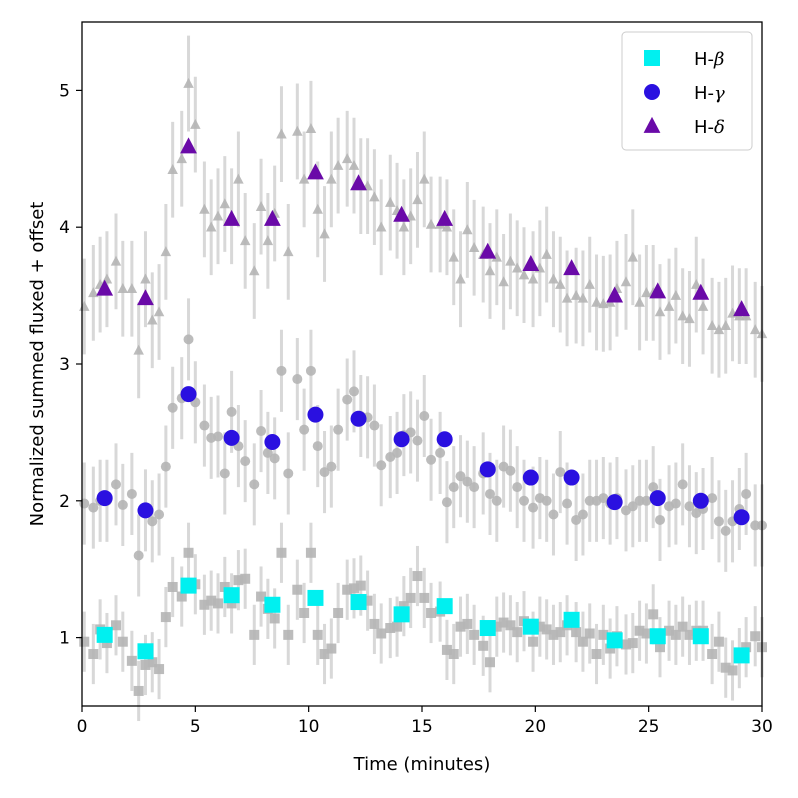  Describe the element at coordinates (422, 727) in the screenshot. I see `x-tick-label: 15` at that location.